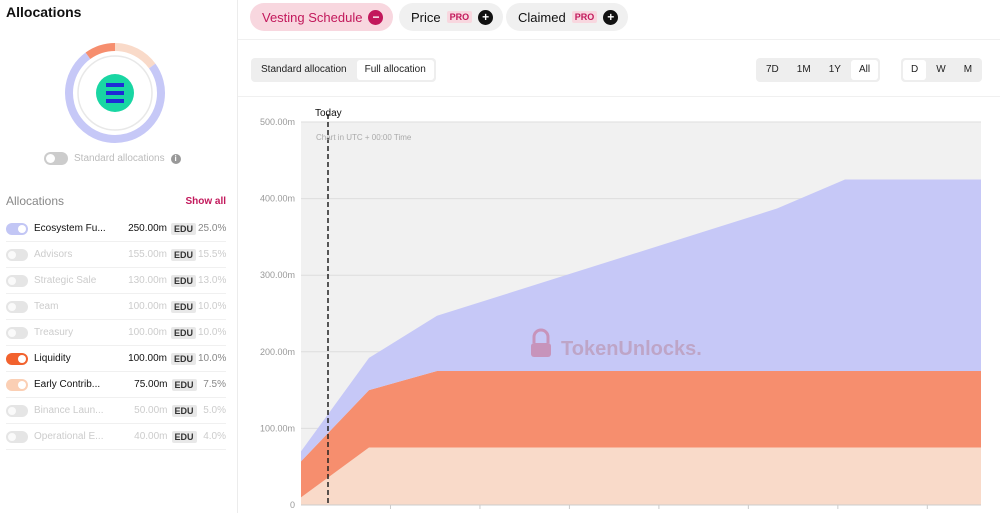 Image resolution: width=1000 pixels, height=513 pixels. I want to click on area-early-contributors, so click(641, 476).